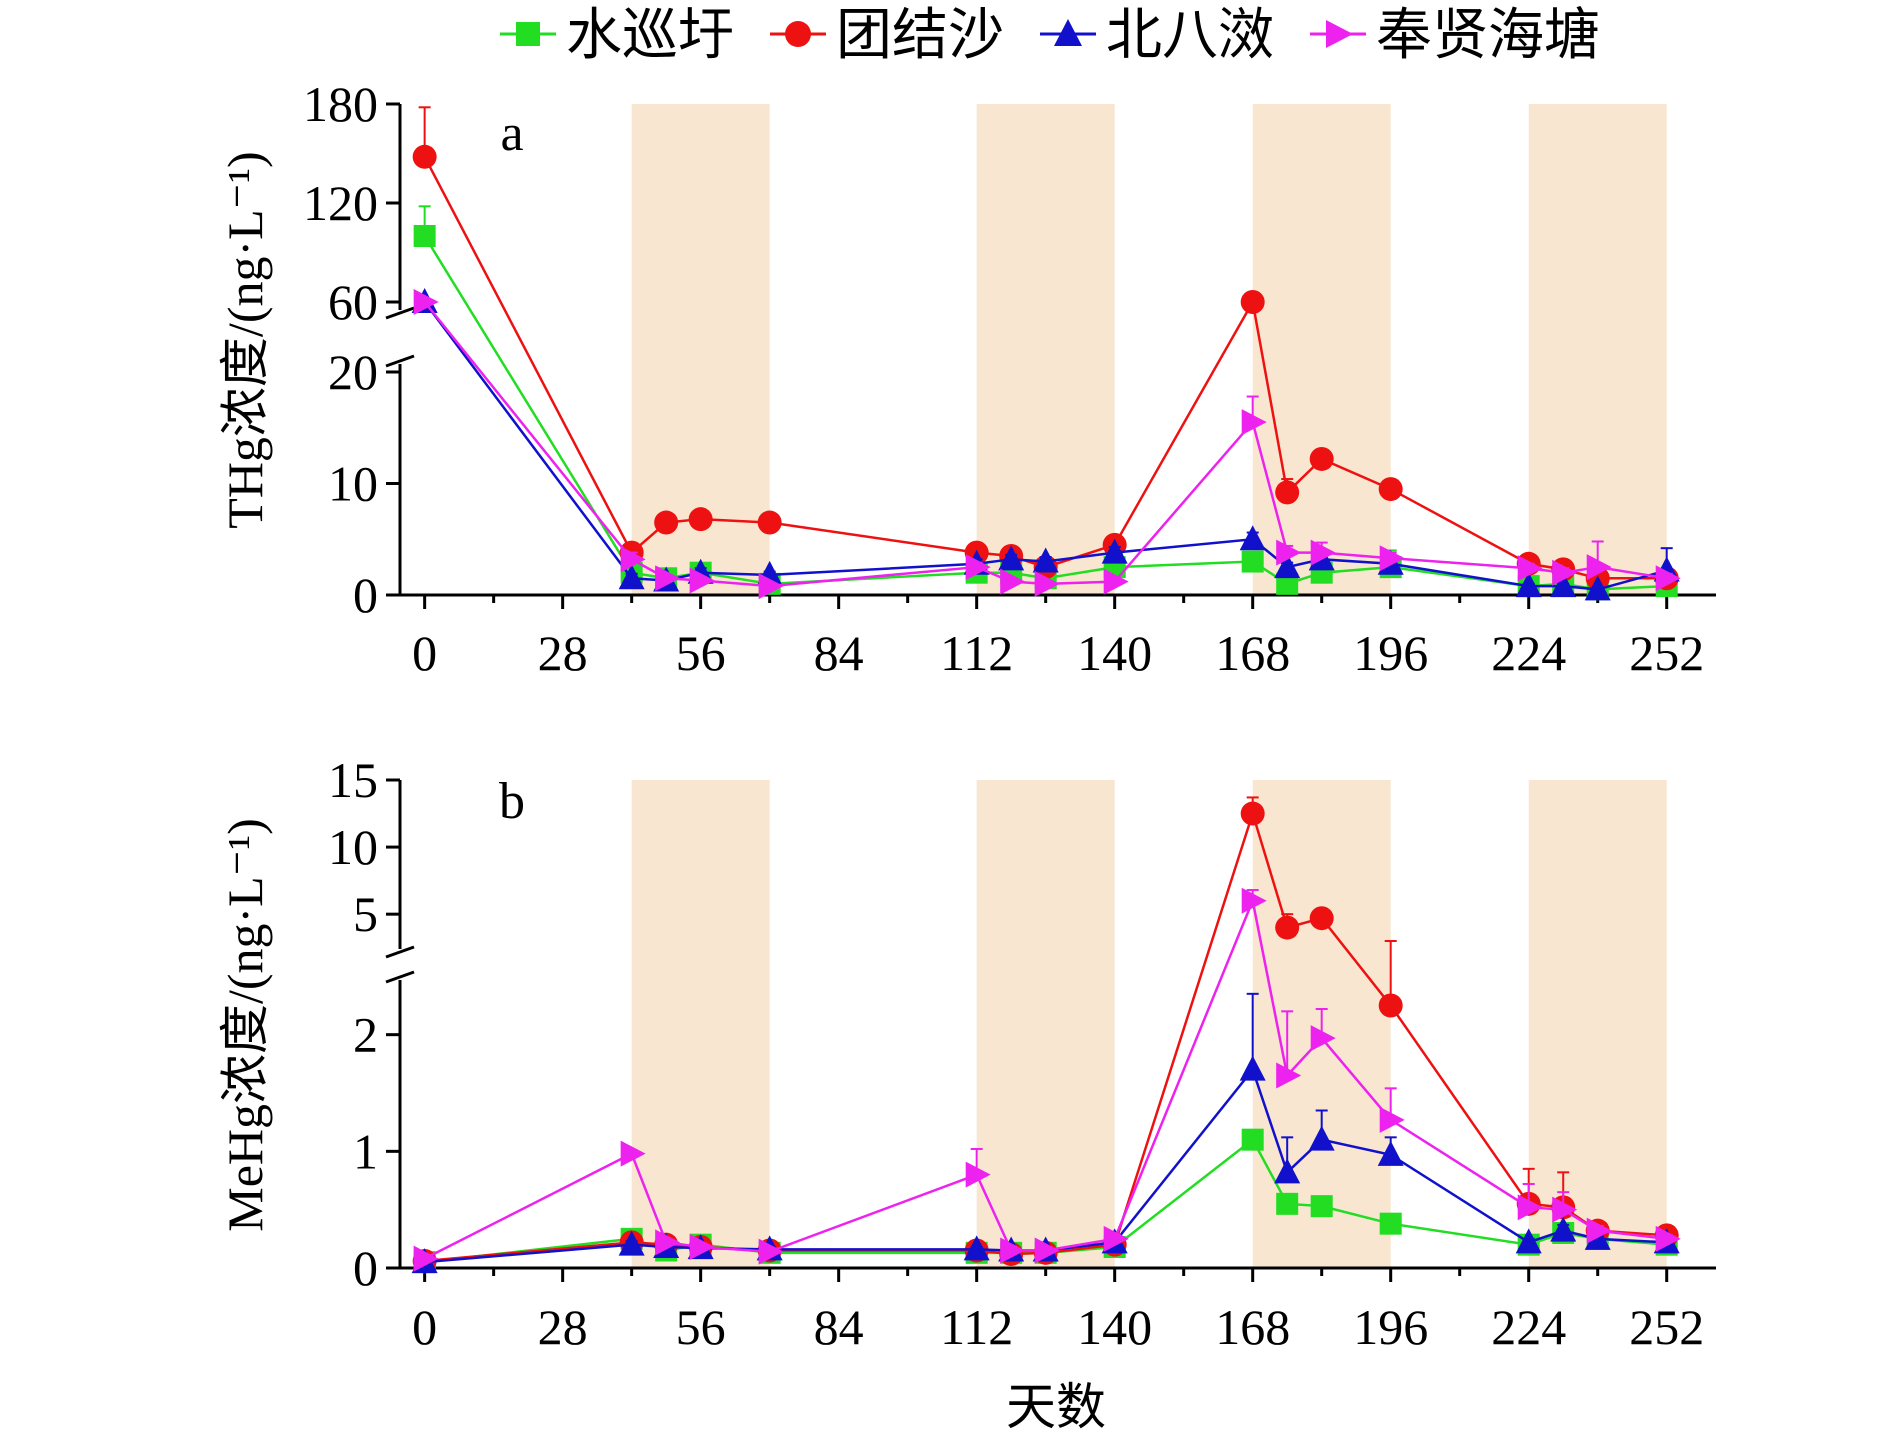 Image resolution: width=1890 pixels, height=1442 pixels. Describe the element at coordinates (563, 653) in the screenshot. I see `x-tick-label: 28` at that location.